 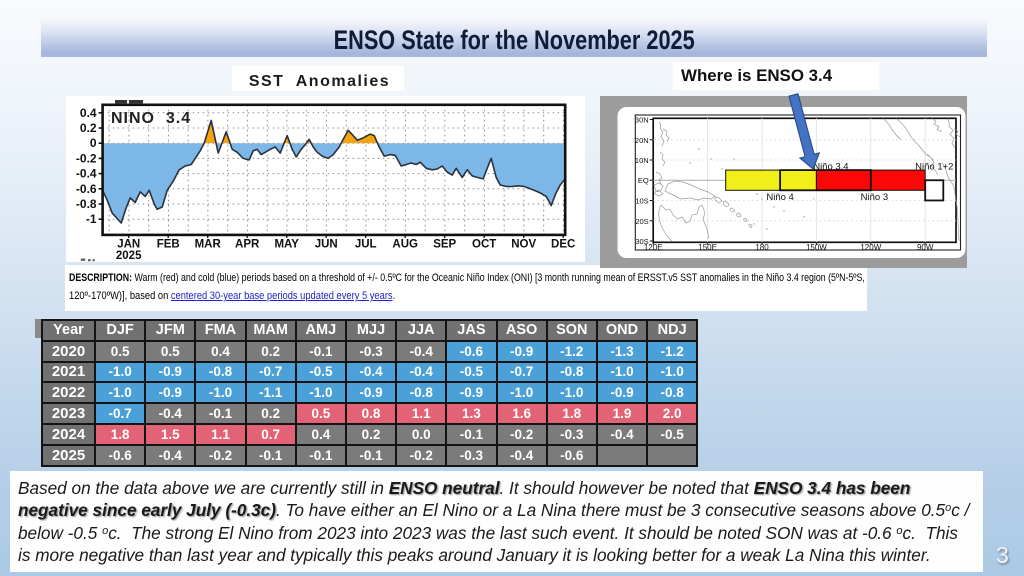 I want to click on svg-text: 90W, so click(x=925, y=247).